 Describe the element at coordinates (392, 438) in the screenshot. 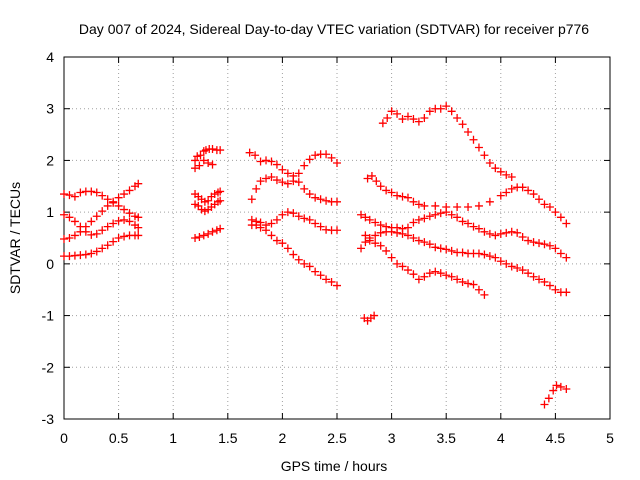

I see `x-tick-label: 3` at that location.